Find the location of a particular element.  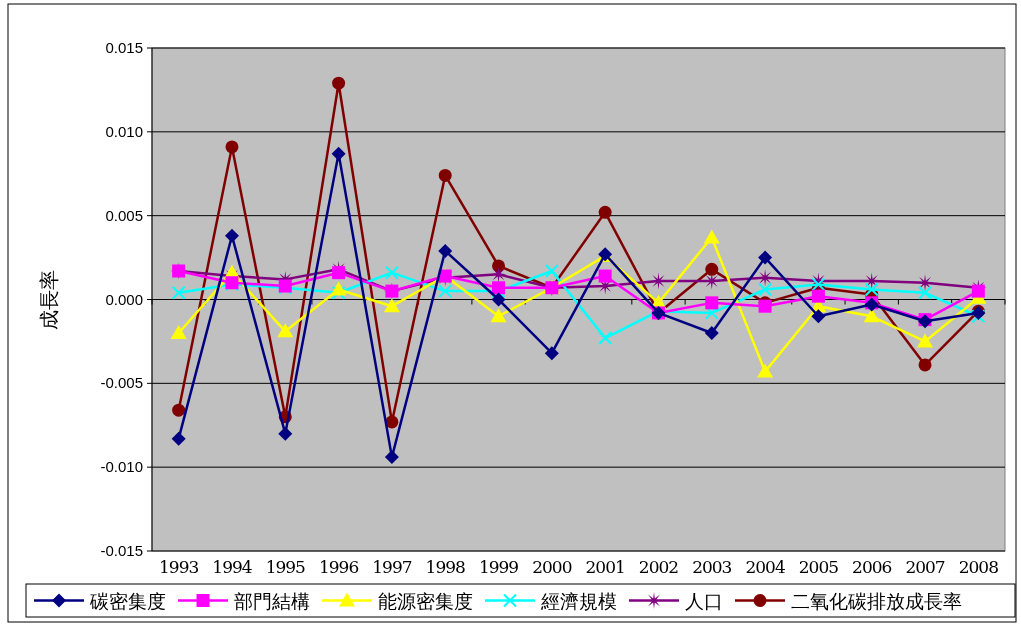

y-tick-label: 0.000 is located at coordinates (124, 299).